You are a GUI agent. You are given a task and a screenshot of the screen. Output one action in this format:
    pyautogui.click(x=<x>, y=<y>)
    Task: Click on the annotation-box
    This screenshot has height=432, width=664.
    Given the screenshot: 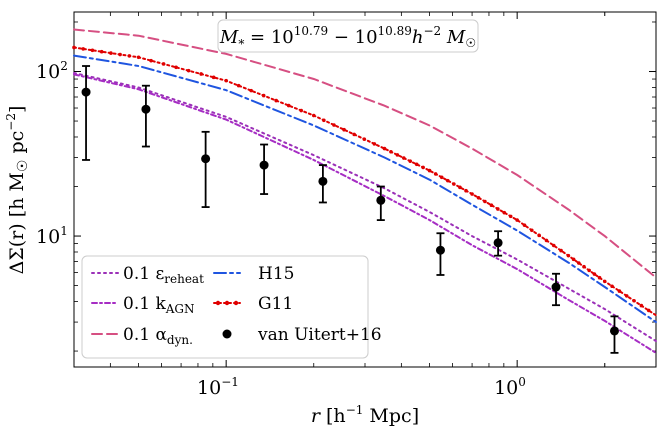 What is the action you would take?
    pyautogui.click(x=348, y=36)
    